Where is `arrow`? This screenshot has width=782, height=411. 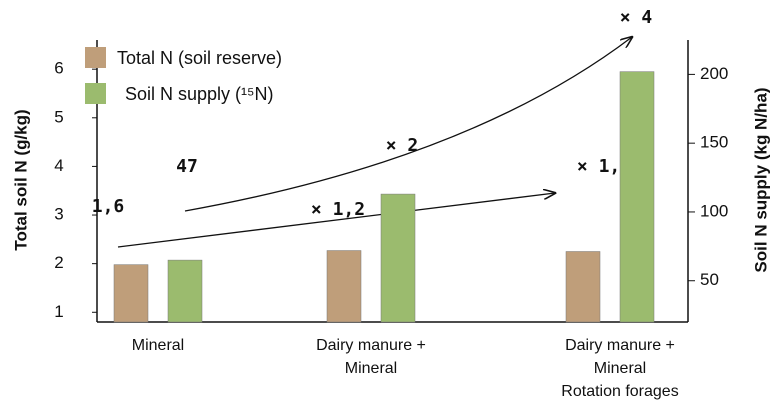 arrow is located at coordinates (336, 220).